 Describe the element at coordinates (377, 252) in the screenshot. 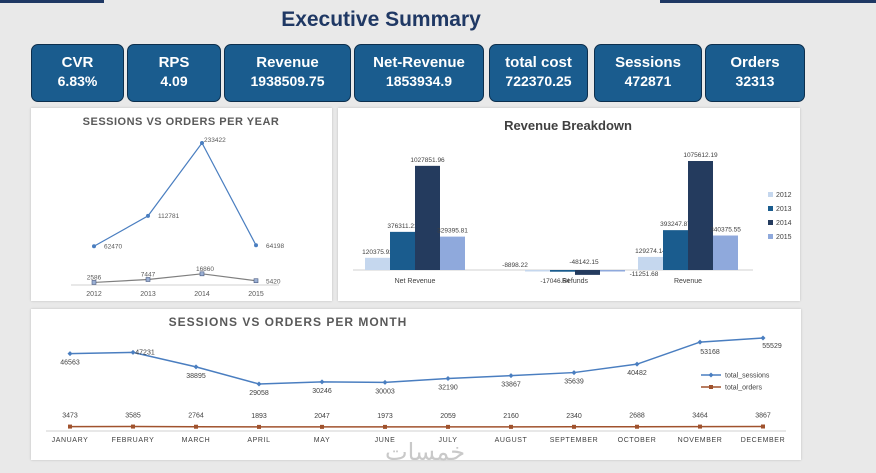

I see `data-label: 120375.92` at that location.